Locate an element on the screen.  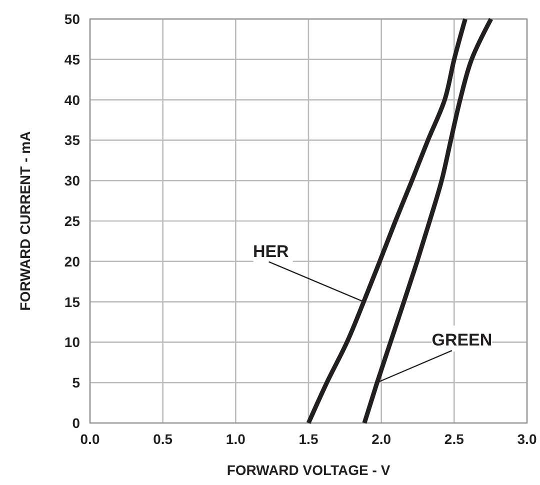
x-tick-label: 3.0 is located at coordinates (527, 439).